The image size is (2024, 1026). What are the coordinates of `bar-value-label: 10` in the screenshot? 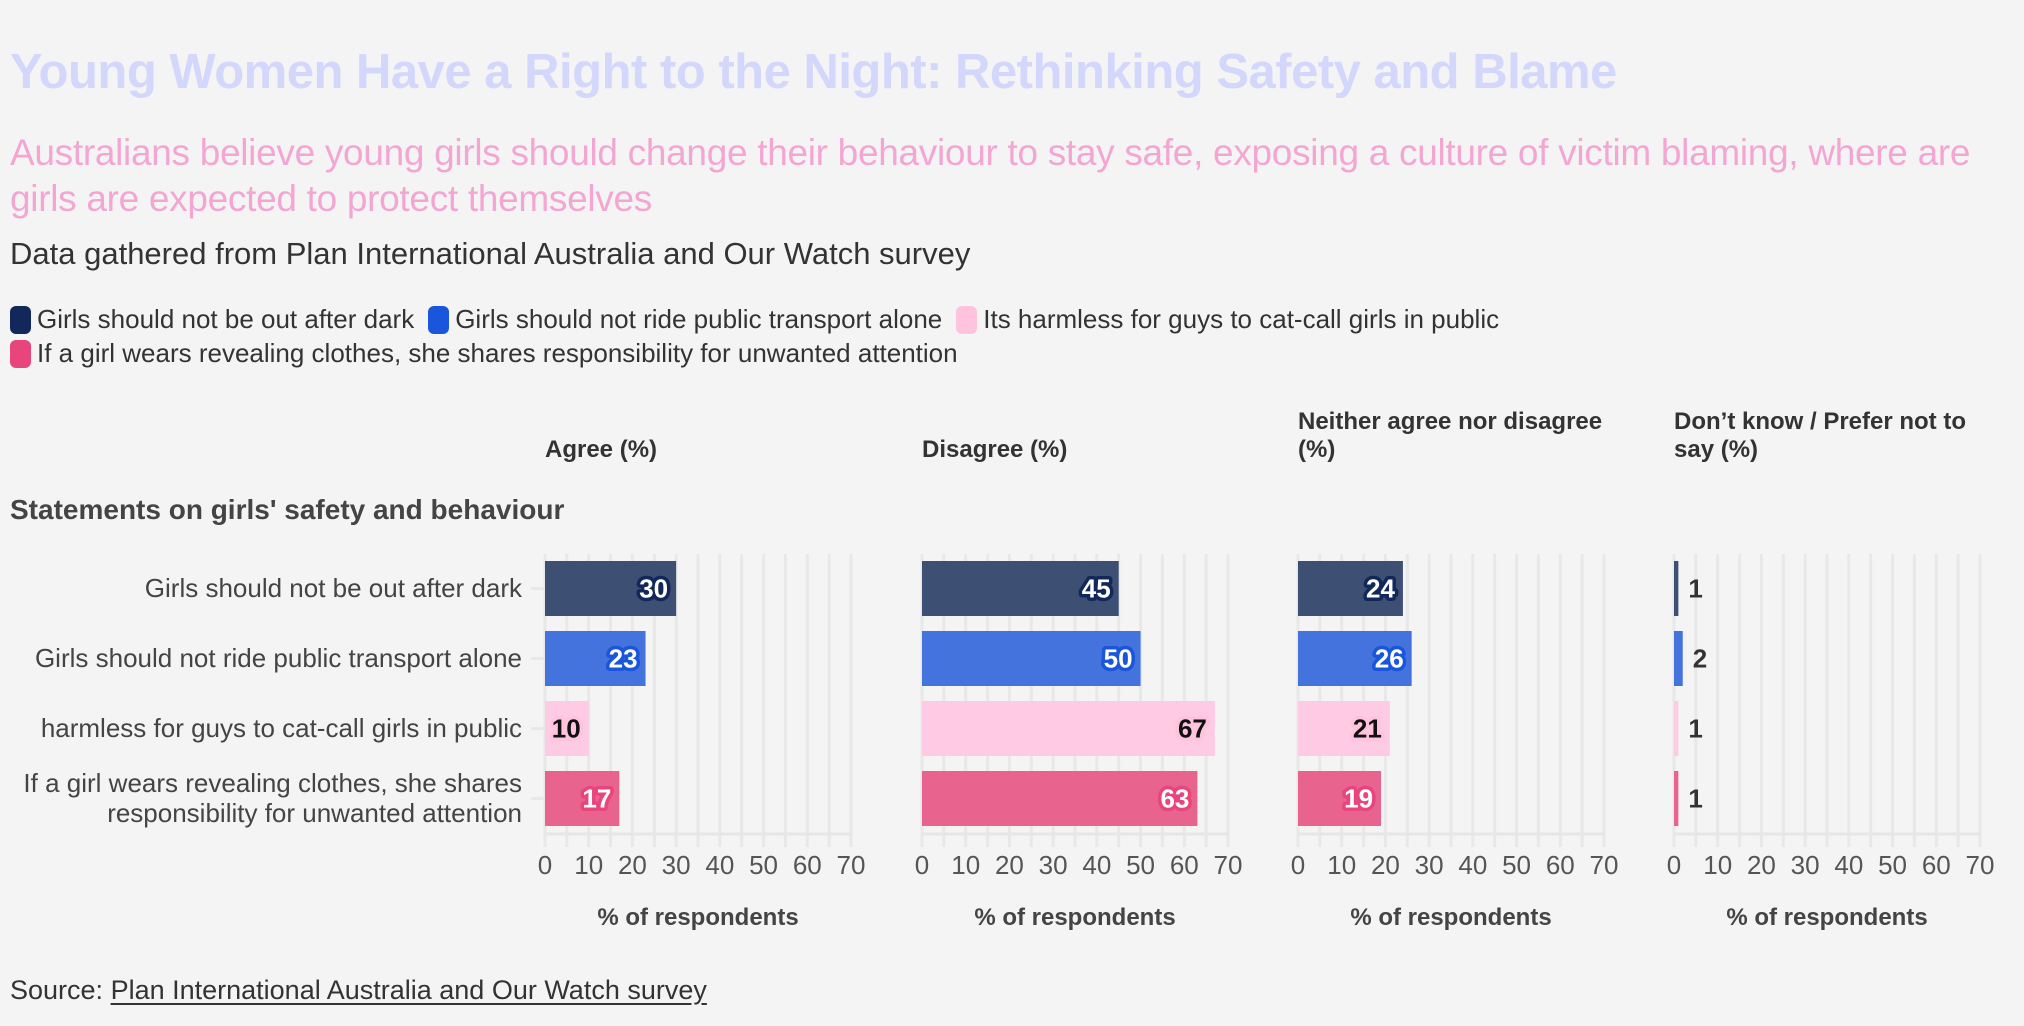 It's located at (566, 729).